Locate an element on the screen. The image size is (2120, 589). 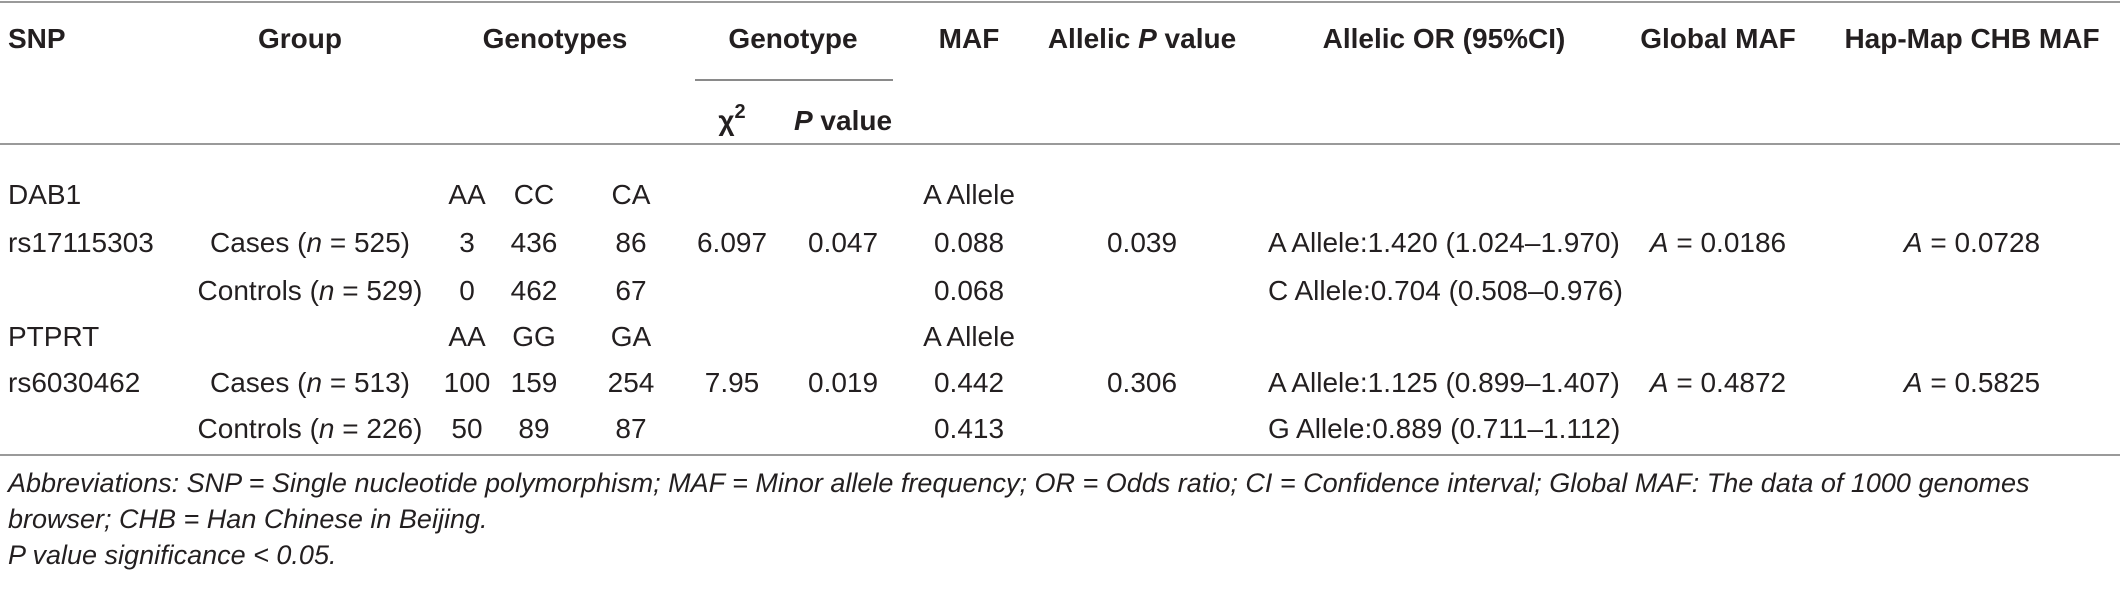
snp-id: rs17115303 is located at coordinates (81, 242).